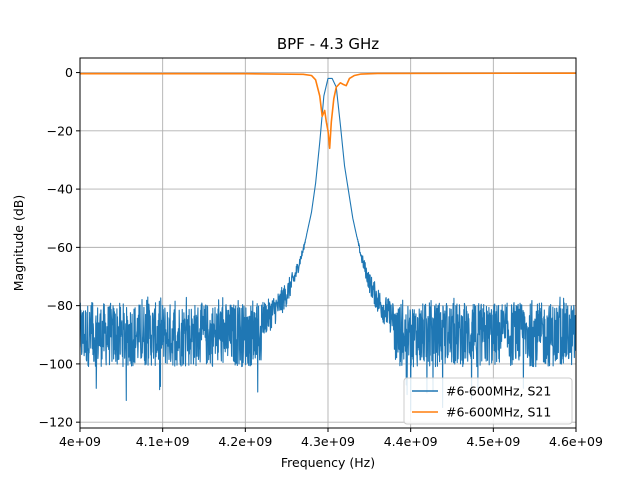  Describe the element at coordinates (328, 44) in the screenshot. I see `chart-title: BPF - 4.3 GHz` at that location.